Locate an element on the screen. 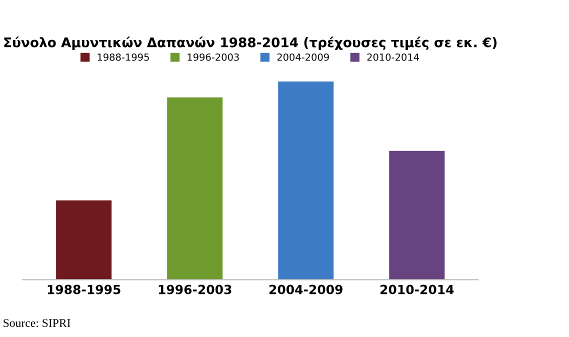 The image size is (569, 337). x-tick-label: 2004-2009 is located at coordinates (305, 289).